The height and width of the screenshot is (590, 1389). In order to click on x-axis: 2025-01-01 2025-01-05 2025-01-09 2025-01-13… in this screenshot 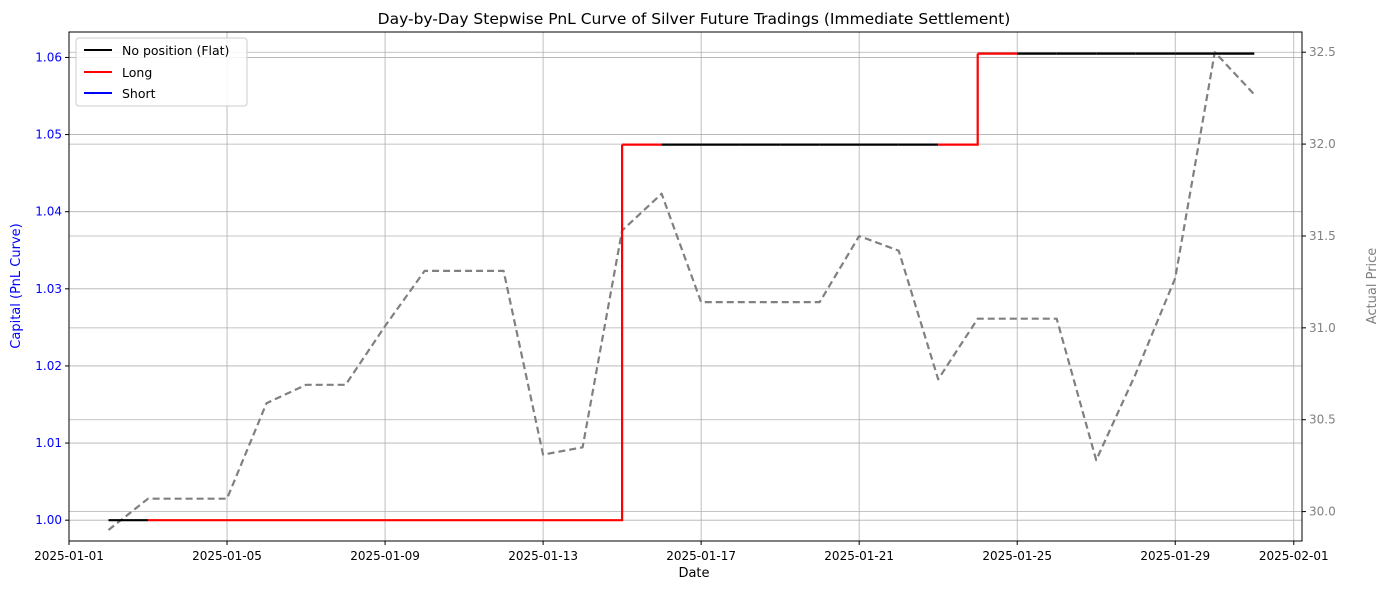, I will do `click(681, 552)`.